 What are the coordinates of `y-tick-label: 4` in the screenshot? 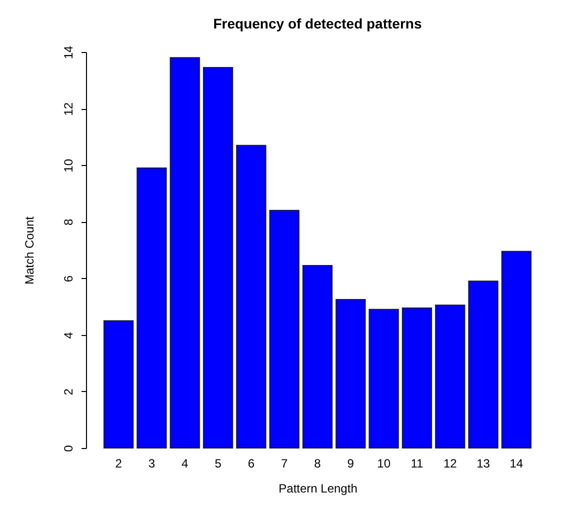 It's located at (69, 335).